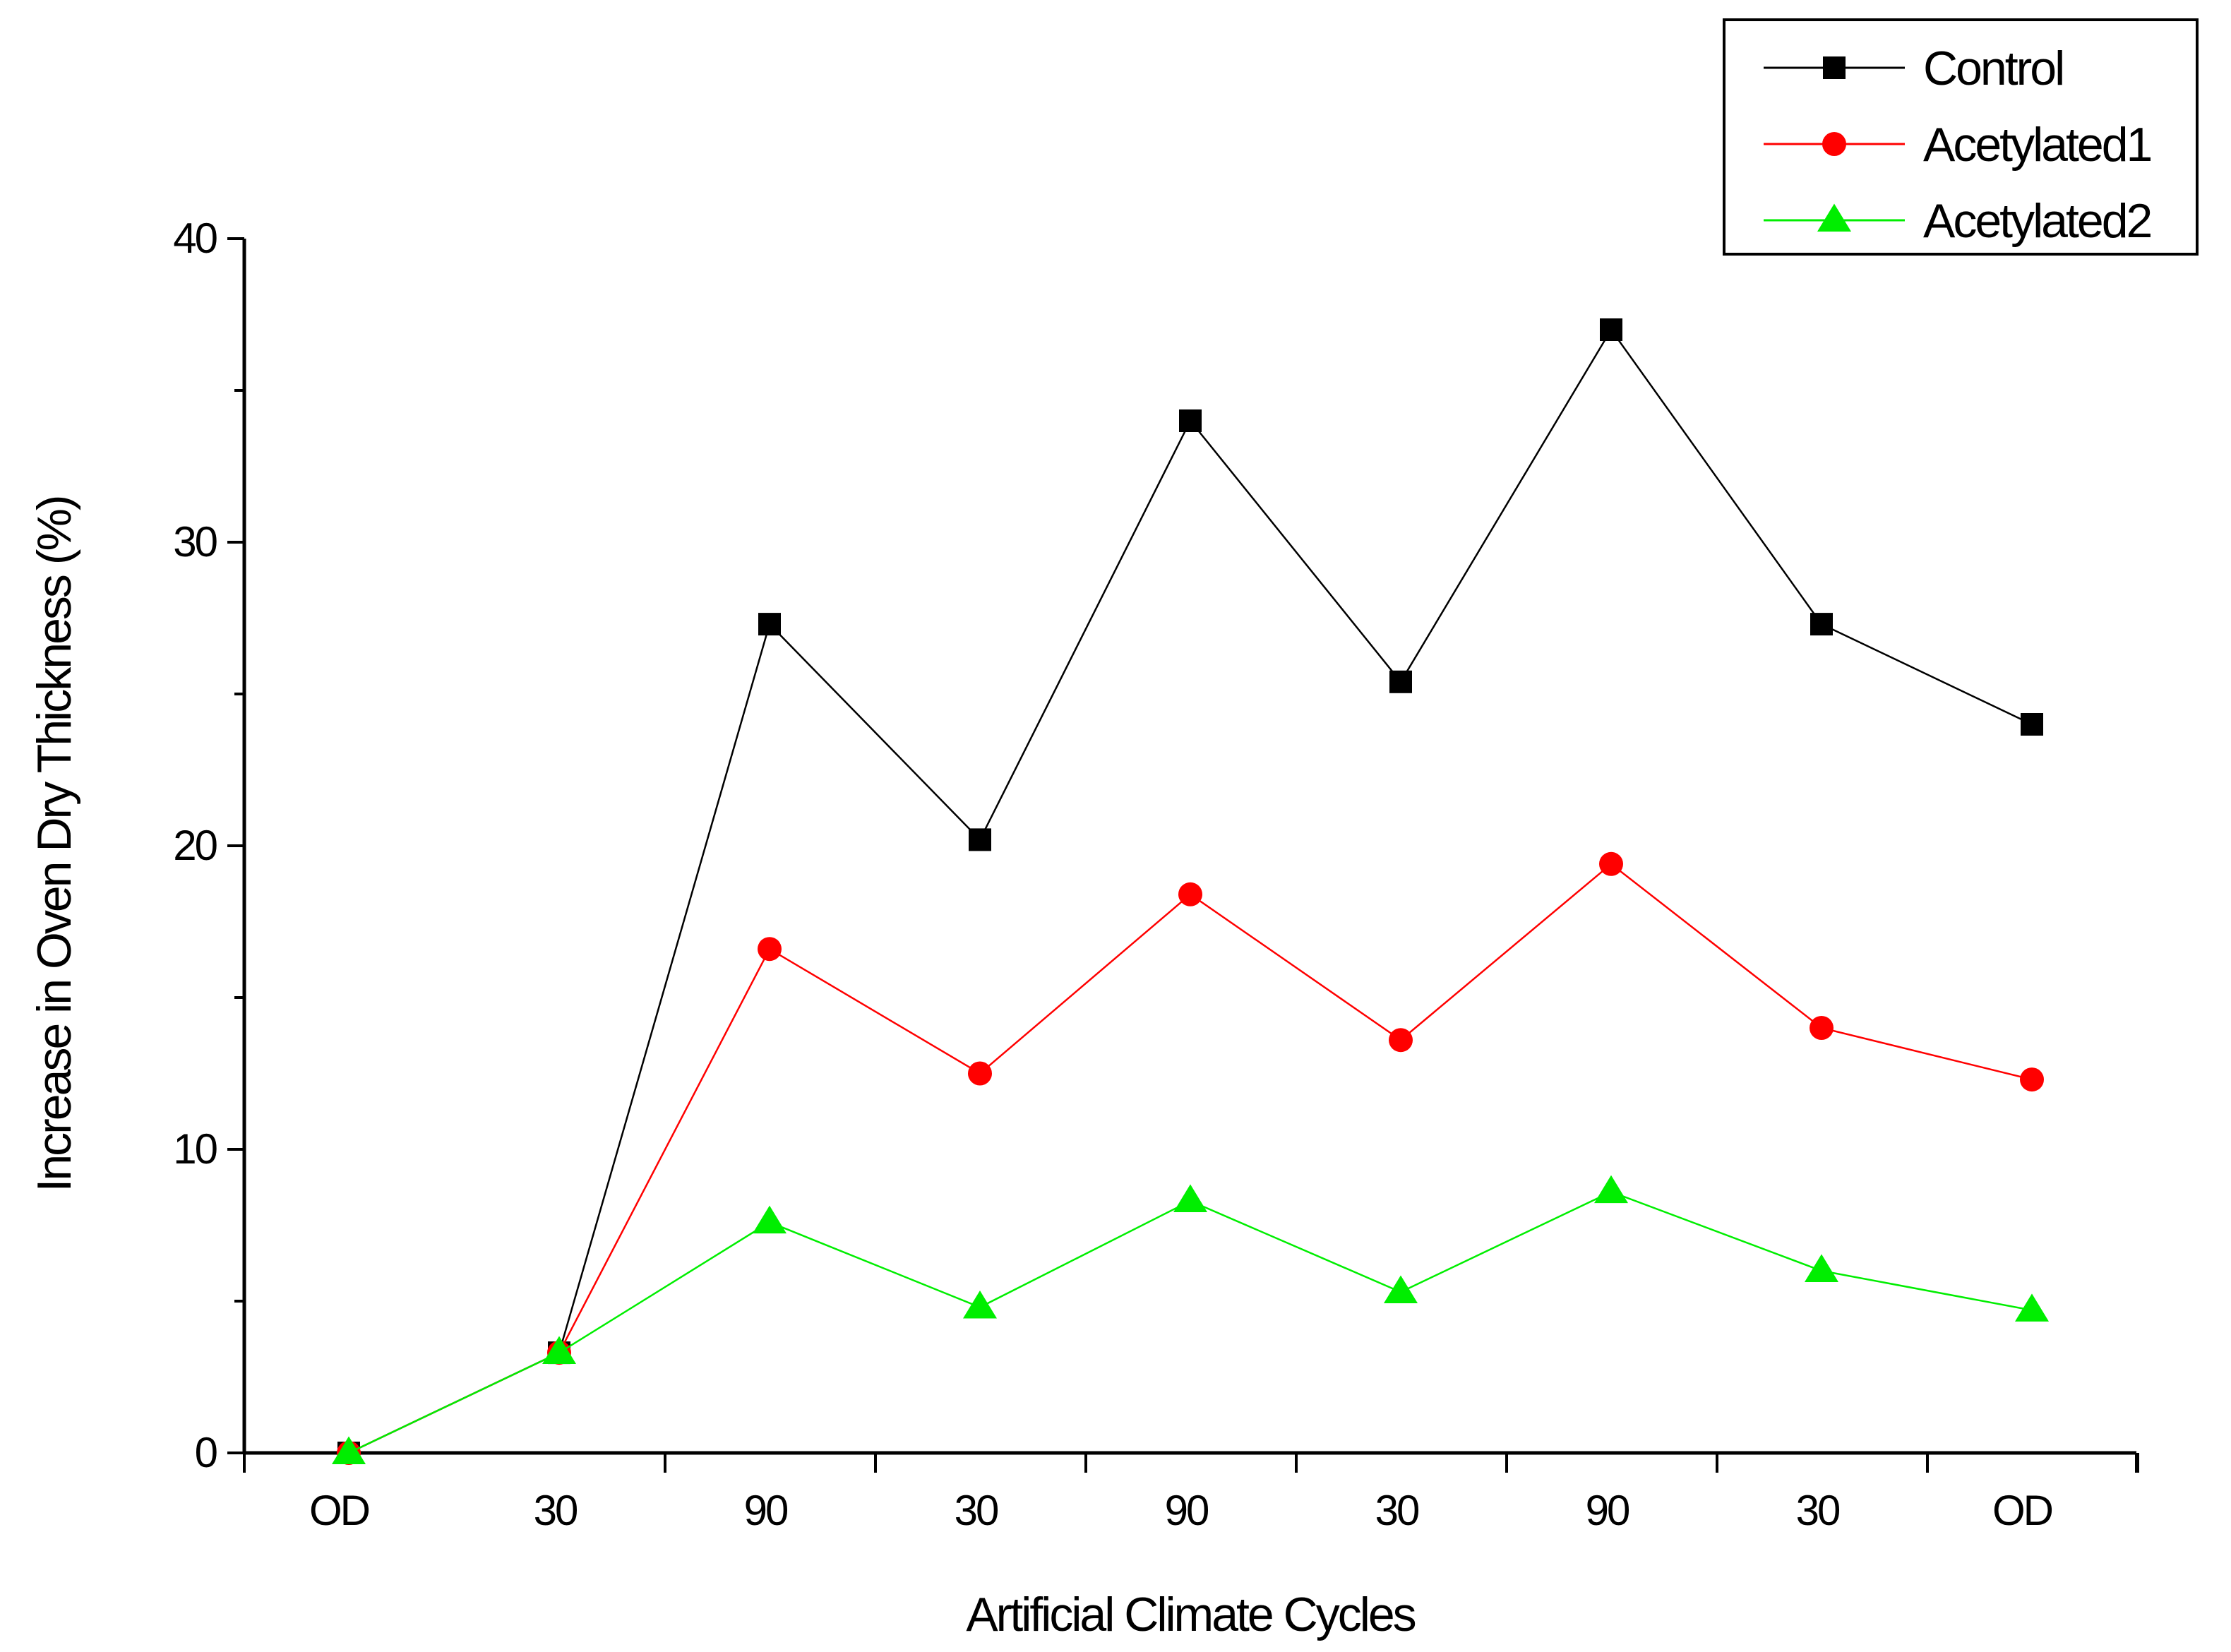 This screenshot has width=2231, height=1652. I want to click on legend: Control Acetylated1 Acetylated2, so click(1961, 137).